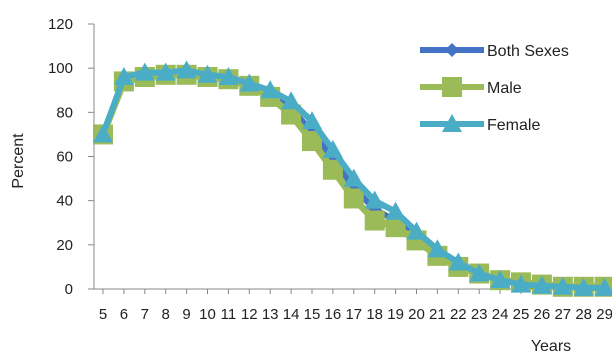 This screenshot has width=612, height=354. What do you see at coordinates (395, 314) in the screenshot?
I see `x-tick-label: 19` at bounding box center [395, 314].